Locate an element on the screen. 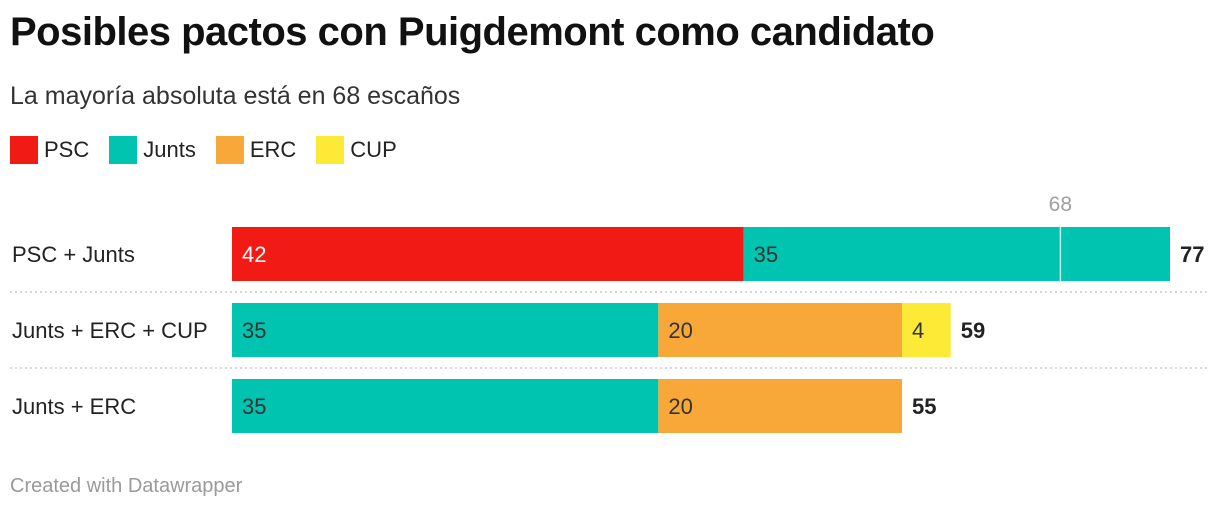 Image resolution: width=1220 pixels, height=512 pixels. reference-line-label: 68 is located at coordinates (1060, 204).